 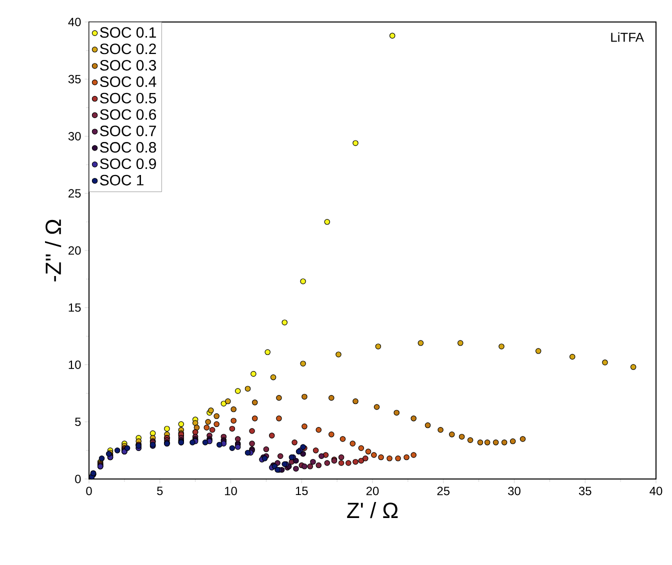 What do you see at coordinates (78, 479) in the screenshot?
I see `y-tick-label: 0` at bounding box center [78, 479].